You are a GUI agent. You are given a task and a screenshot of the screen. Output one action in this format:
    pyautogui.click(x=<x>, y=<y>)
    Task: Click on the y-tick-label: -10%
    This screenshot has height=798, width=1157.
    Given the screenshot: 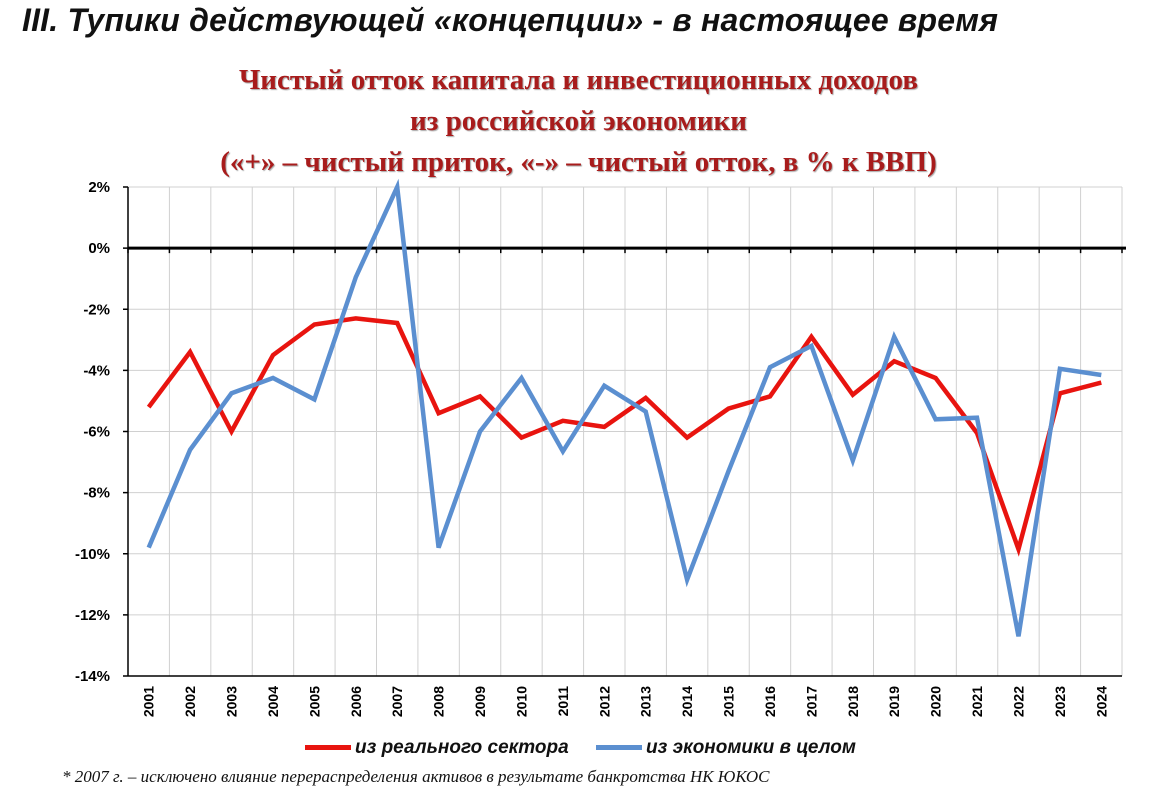 What is the action you would take?
    pyautogui.click(x=92, y=554)
    